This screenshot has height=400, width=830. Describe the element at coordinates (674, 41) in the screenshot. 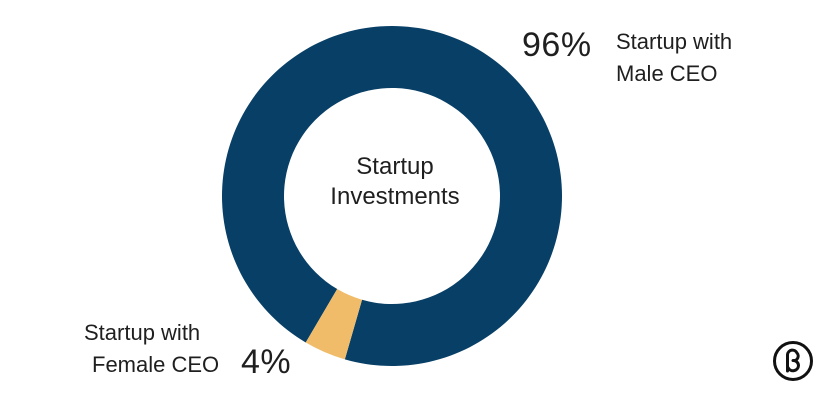

I see `male-ceo-label-line-1: Startup with` at that location.